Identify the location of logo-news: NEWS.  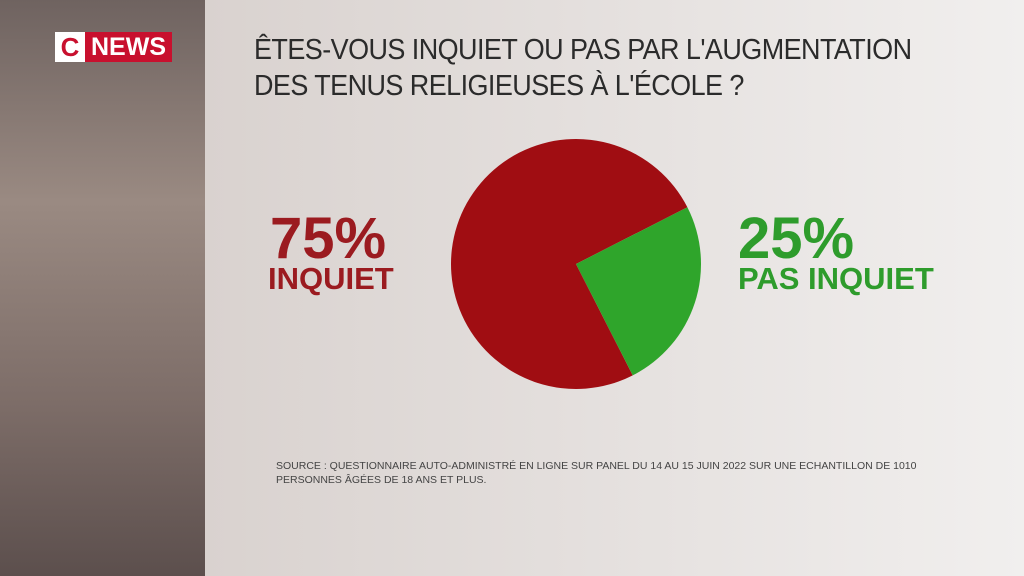
(128, 47).